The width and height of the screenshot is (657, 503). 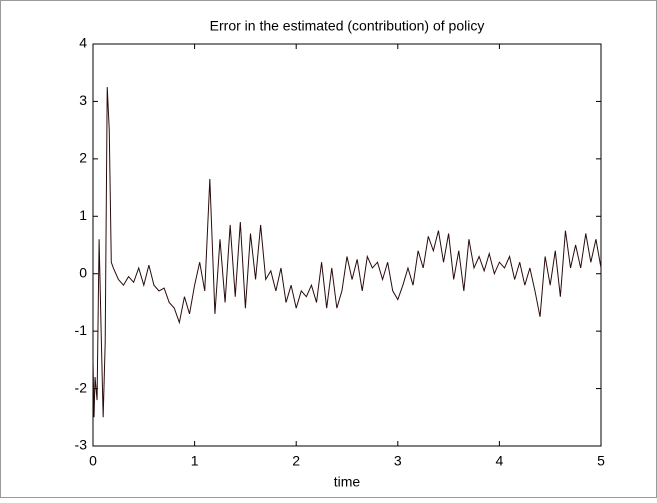 I want to click on y-tick-label: 3, so click(x=83, y=100).